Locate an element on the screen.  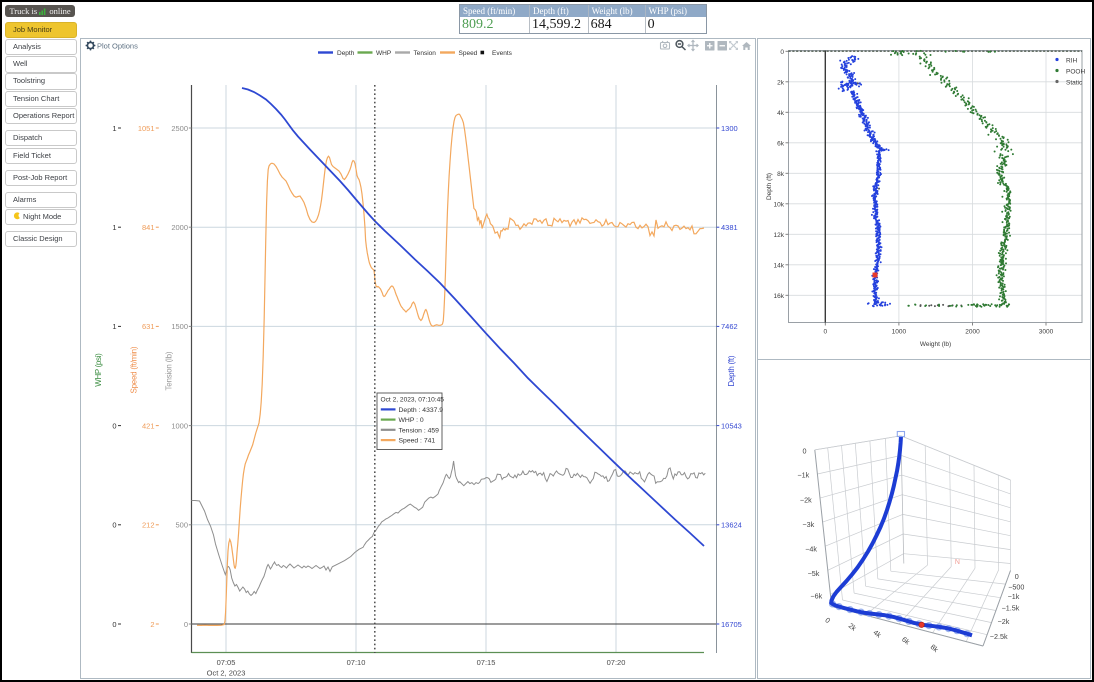
svg-text: Oct 2, 2023 is located at coordinates (226, 673).